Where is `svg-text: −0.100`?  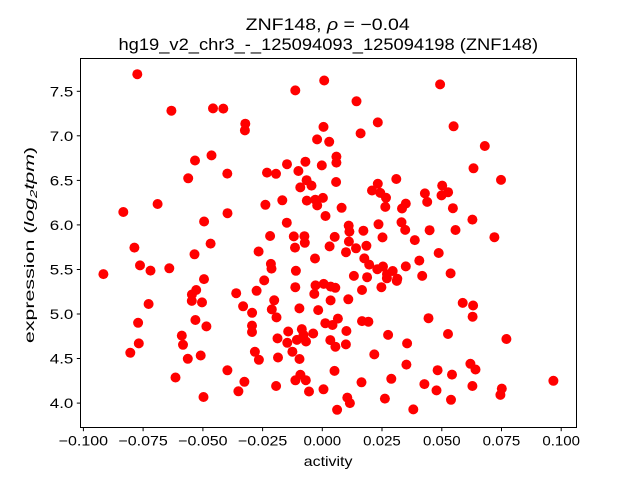 svg-text: −0.100 is located at coordinates (84, 440).